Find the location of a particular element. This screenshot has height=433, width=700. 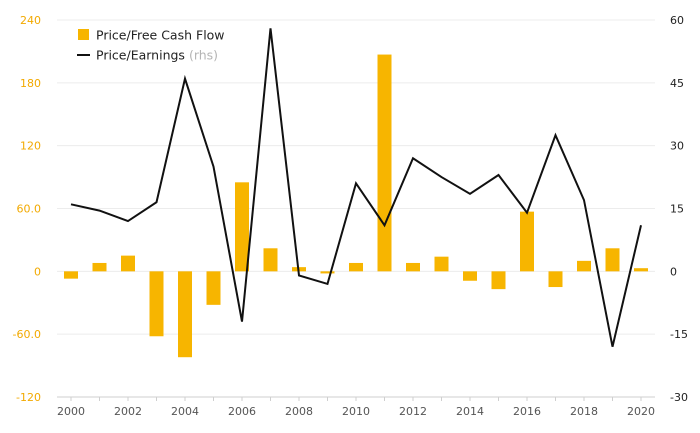

left-tick-label: -120 is located at coordinates (28, 397).